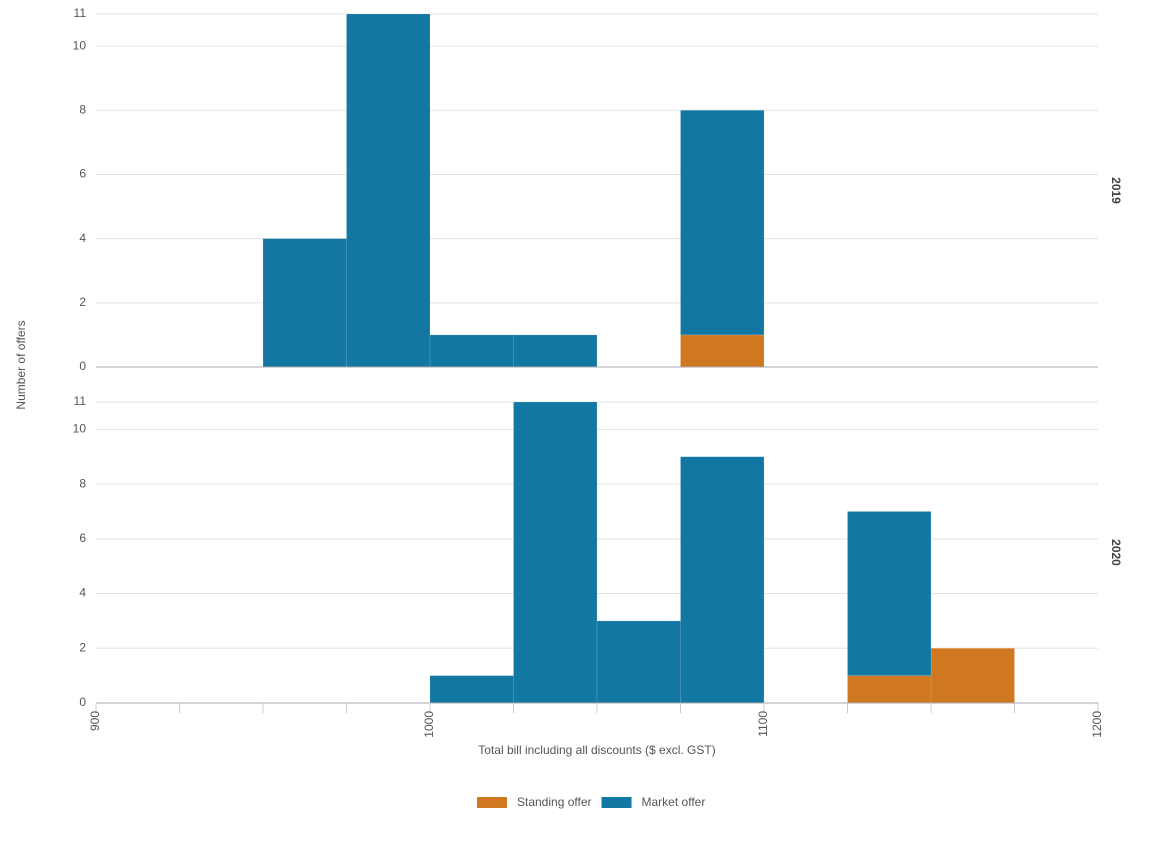 This screenshot has height=848, width=1174. I want to click on x-tick-label: 1000, so click(429, 724).